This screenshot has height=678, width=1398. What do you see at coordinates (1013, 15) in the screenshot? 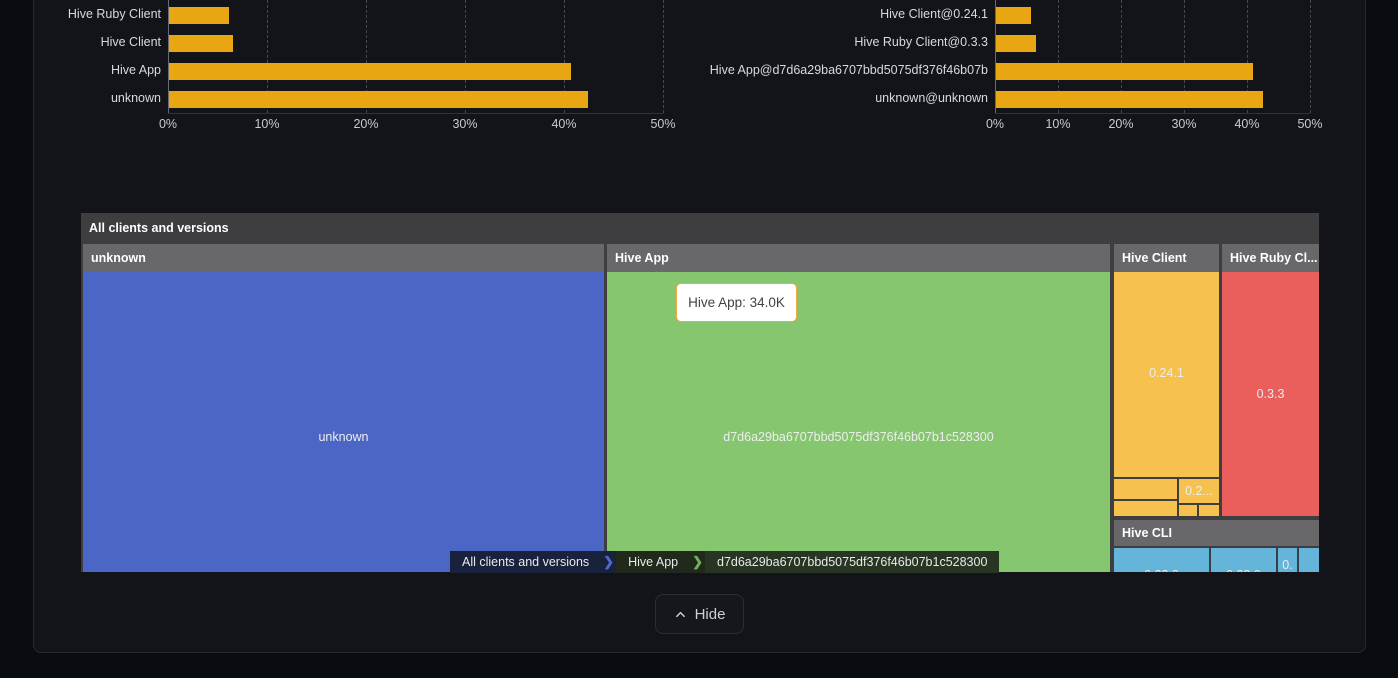
I see `bar-Hive Client@0.24.1` at bounding box center [1013, 15].